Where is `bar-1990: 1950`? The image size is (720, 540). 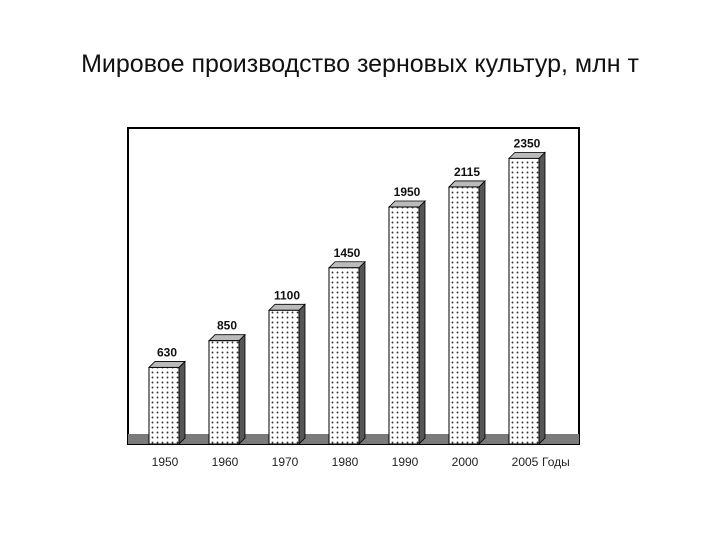
bar-1990: 1950 is located at coordinates (407, 315).